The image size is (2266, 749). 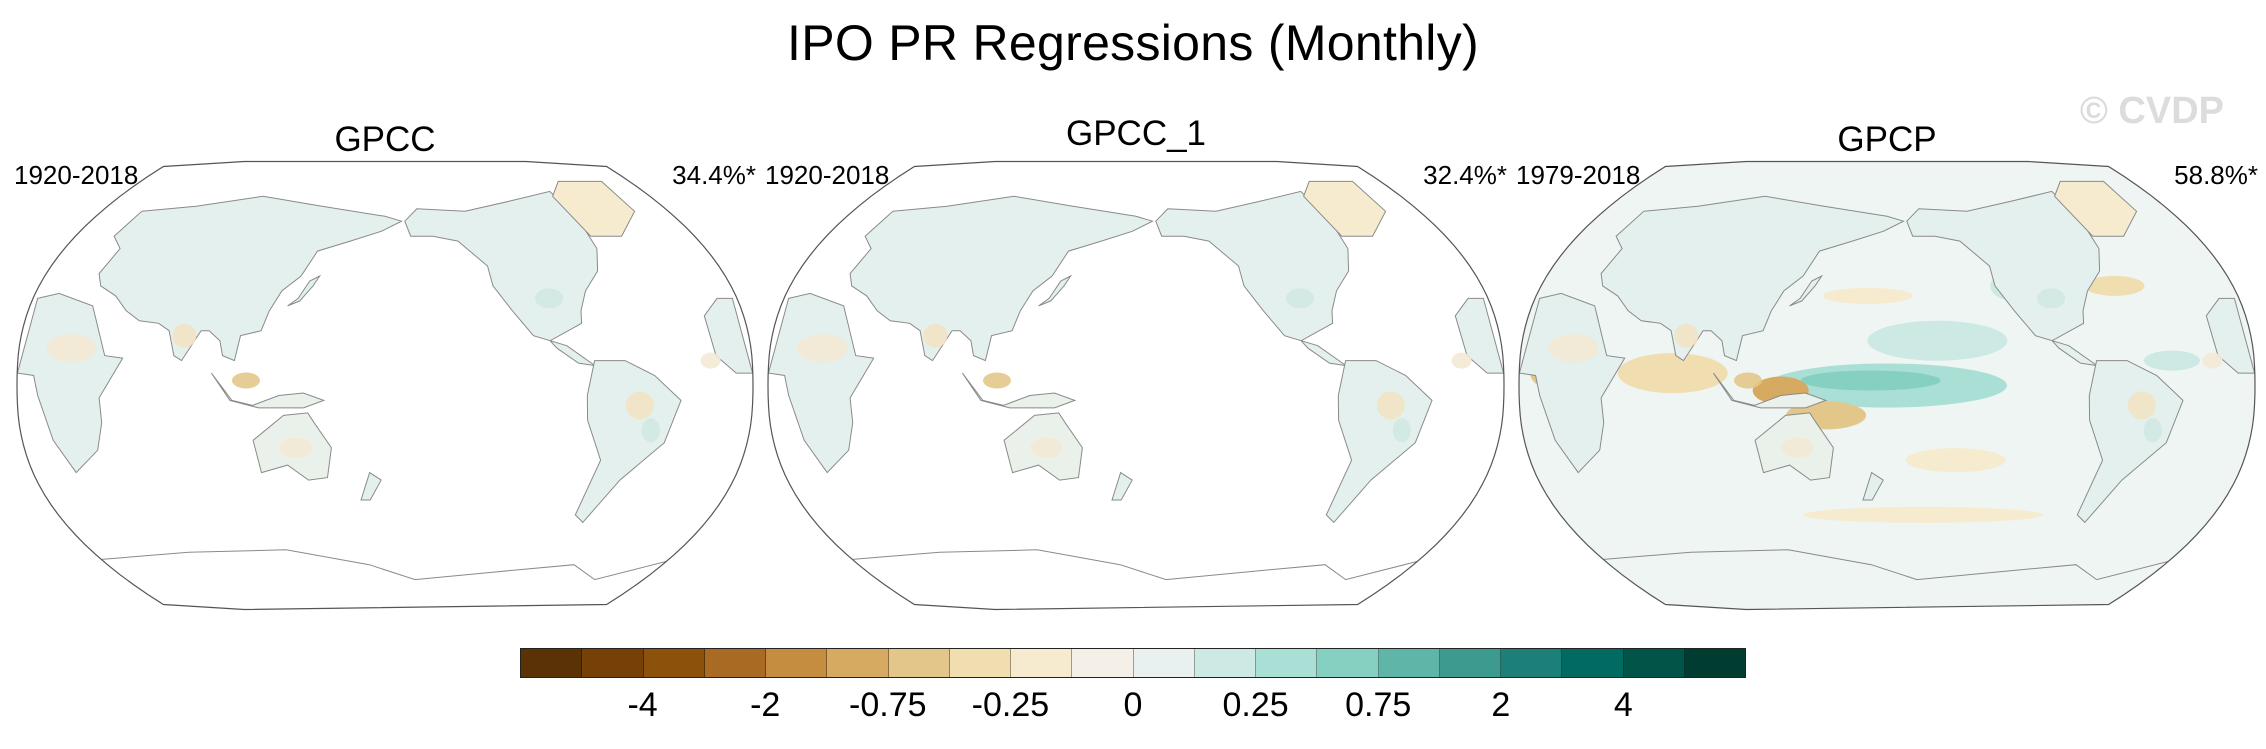 I want to click on colorbar-tick-label: -0.25, so click(x=1010, y=705).